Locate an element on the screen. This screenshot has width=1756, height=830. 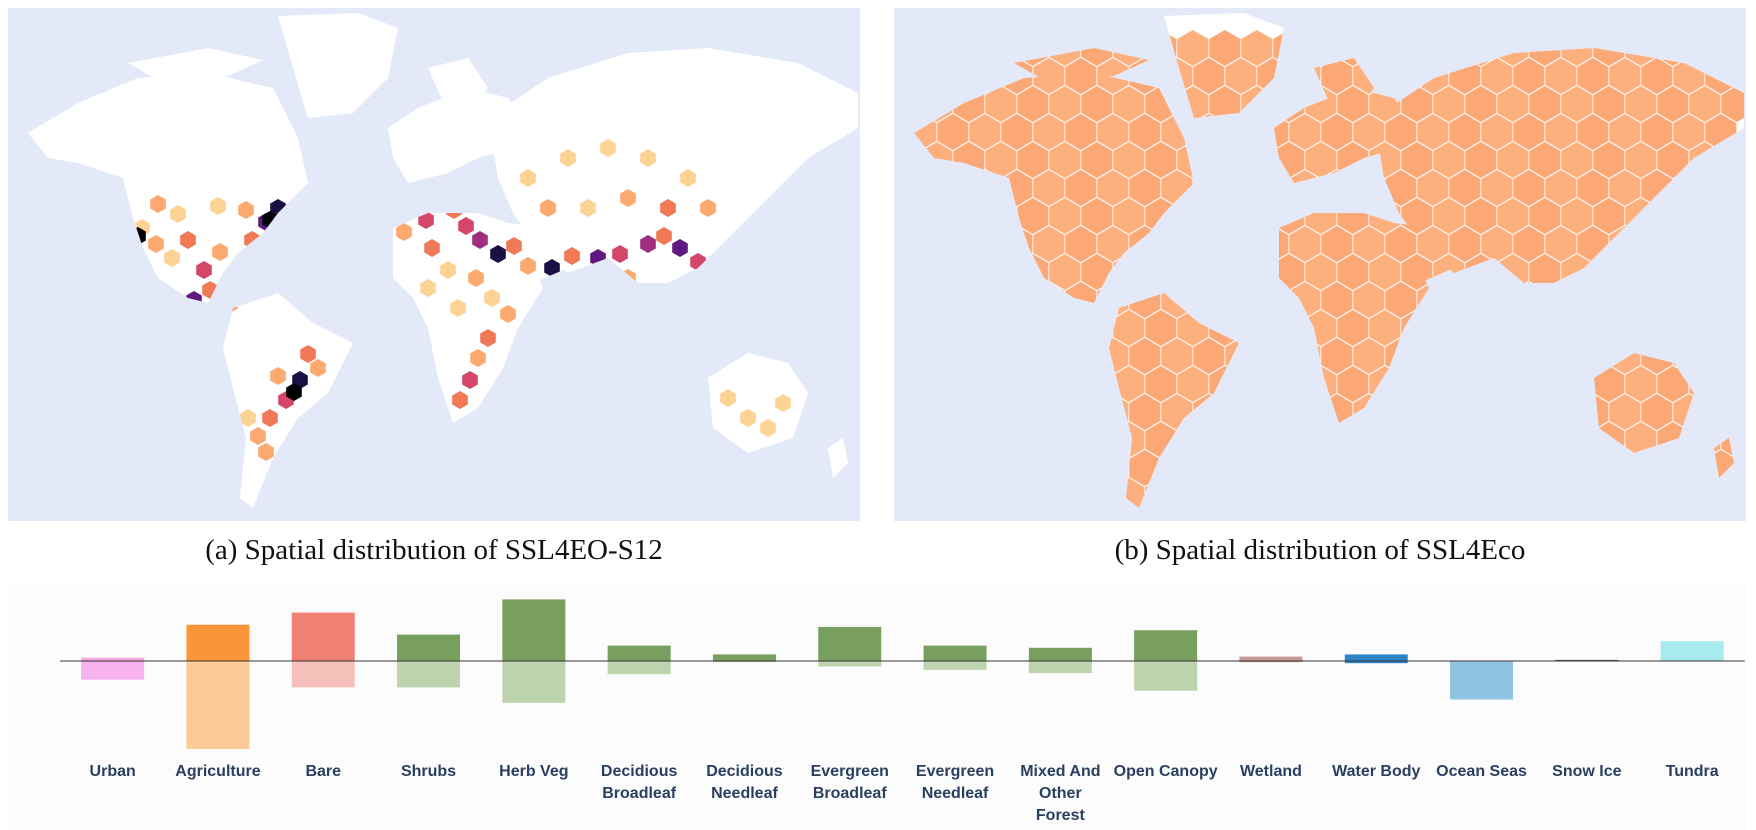
category-label-15: Tundra is located at coordinates (1692, 771).